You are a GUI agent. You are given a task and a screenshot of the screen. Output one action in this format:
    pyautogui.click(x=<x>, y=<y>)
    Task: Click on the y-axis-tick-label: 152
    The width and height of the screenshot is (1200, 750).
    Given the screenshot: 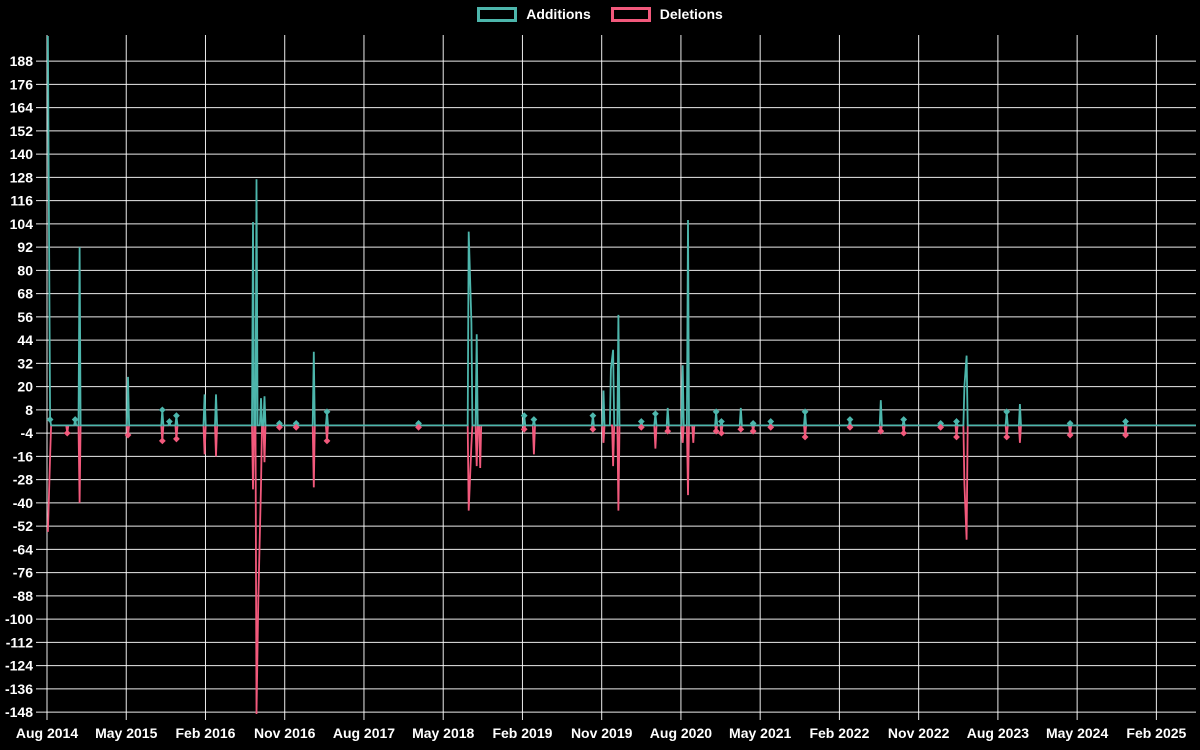 What is the action you would take?
    pyautogui.click(x=22, y=131)
    